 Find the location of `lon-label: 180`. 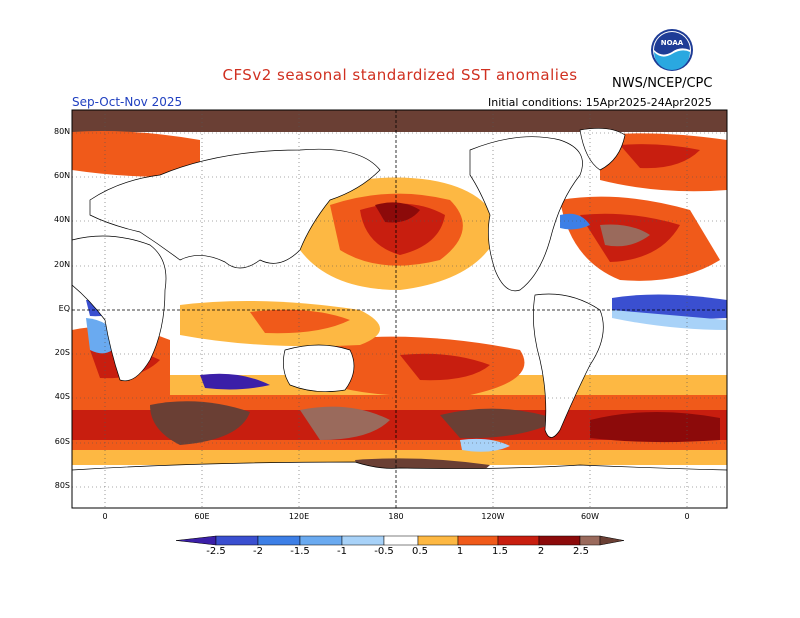

lon-label: 180 is located at coordinates (396, 516).